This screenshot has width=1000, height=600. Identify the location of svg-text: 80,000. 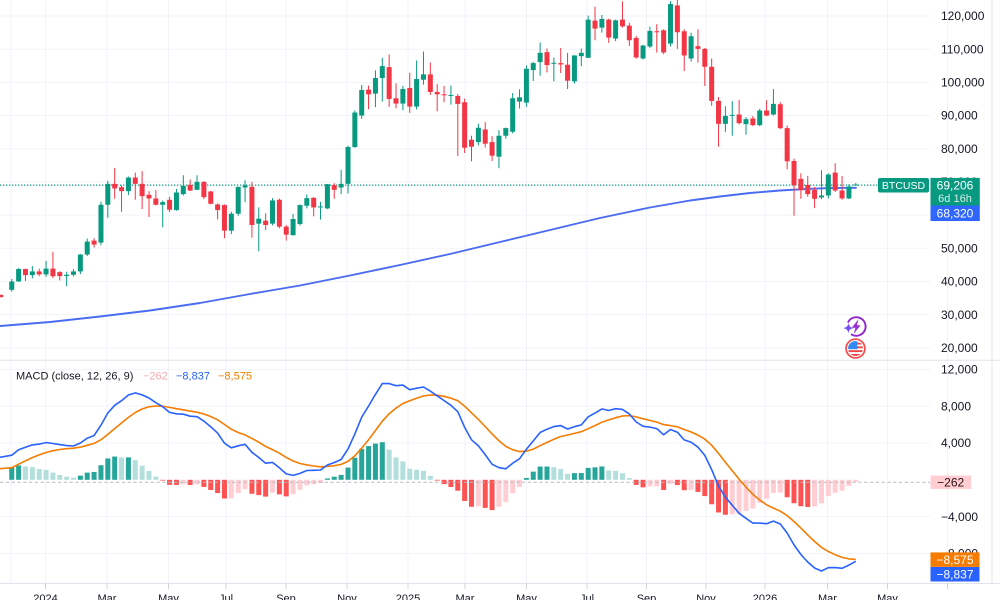
(959, 149).